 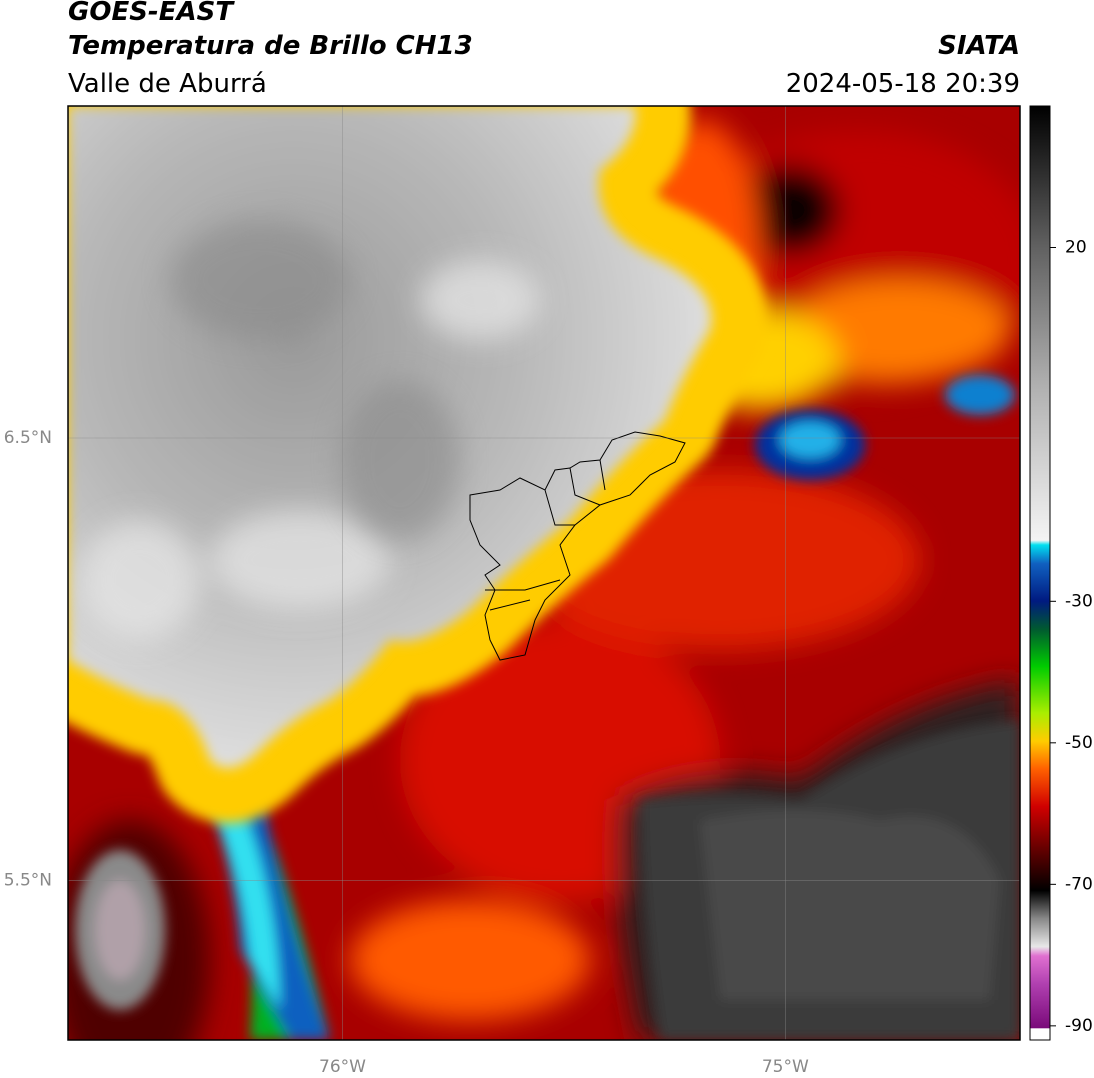 What do you see at coordinates (1079, 1026) in the screenshot?
I see `colorbar-tick-label: -90` at bounding box center [1079, 1026].